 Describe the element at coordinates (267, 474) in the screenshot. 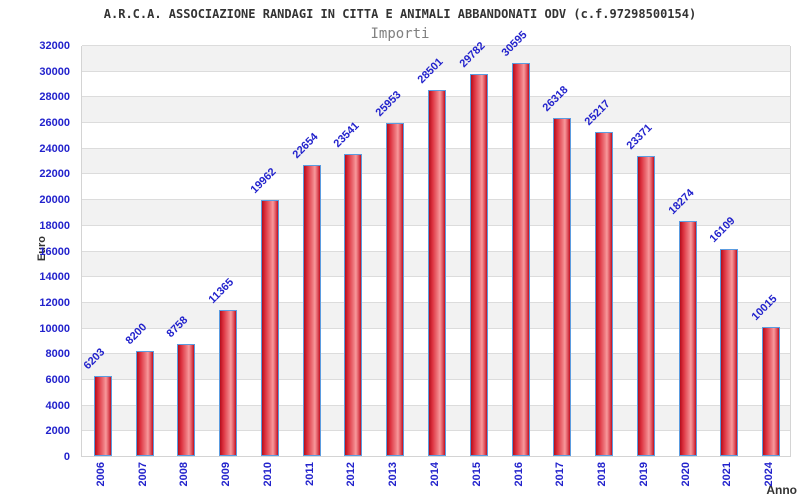

I see `x-tick-label: 2010` at that location.